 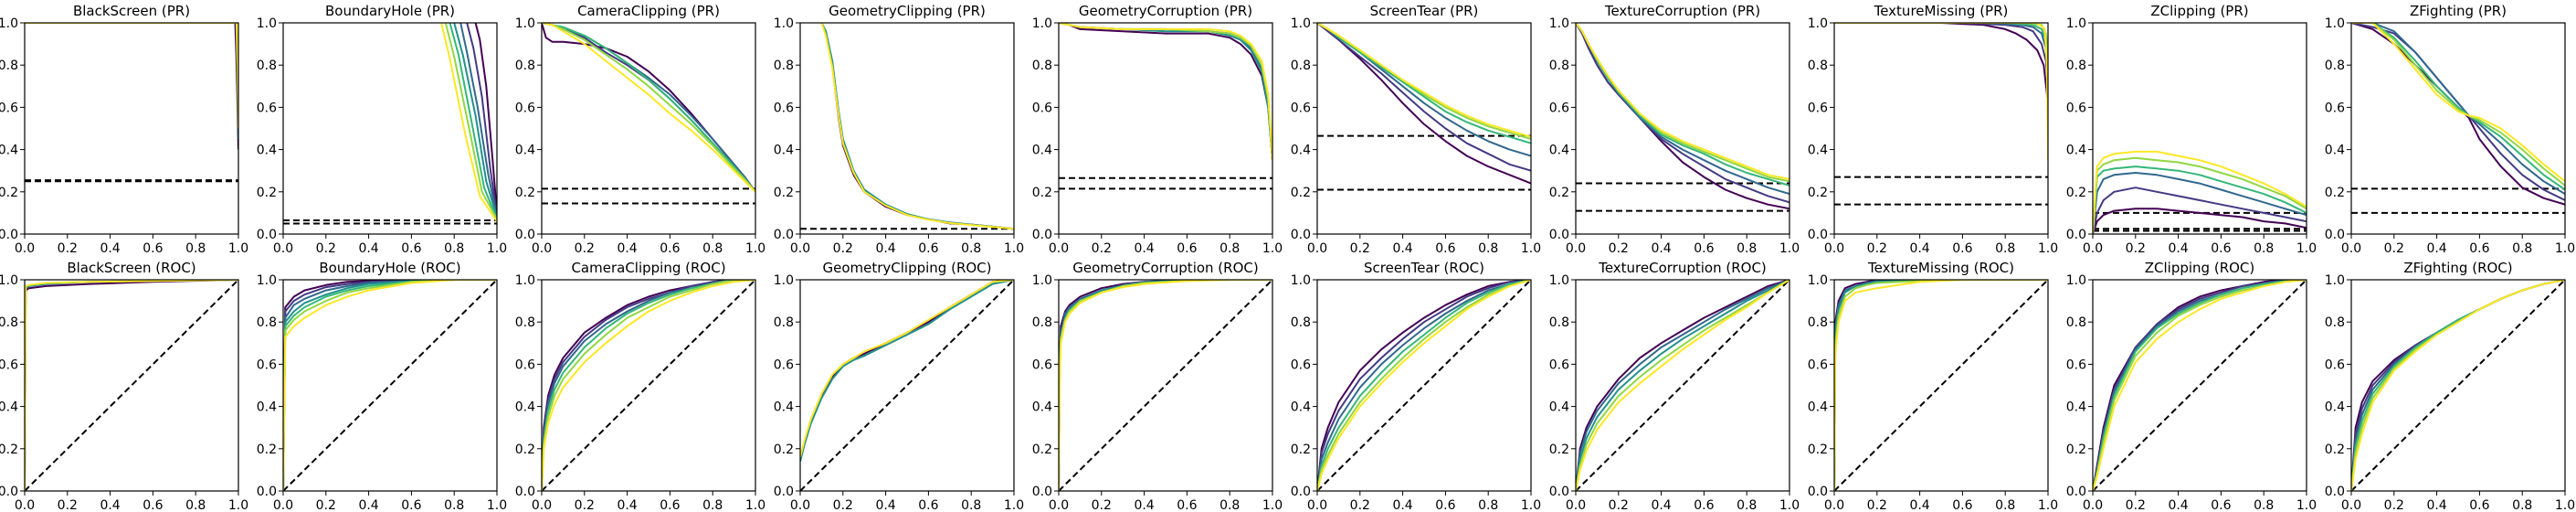 What do you see at coordinates (906, 268) in the screenshot?
I see `subplot-title: GeometryClipping (ROC)` at bounding box center [906, 268].